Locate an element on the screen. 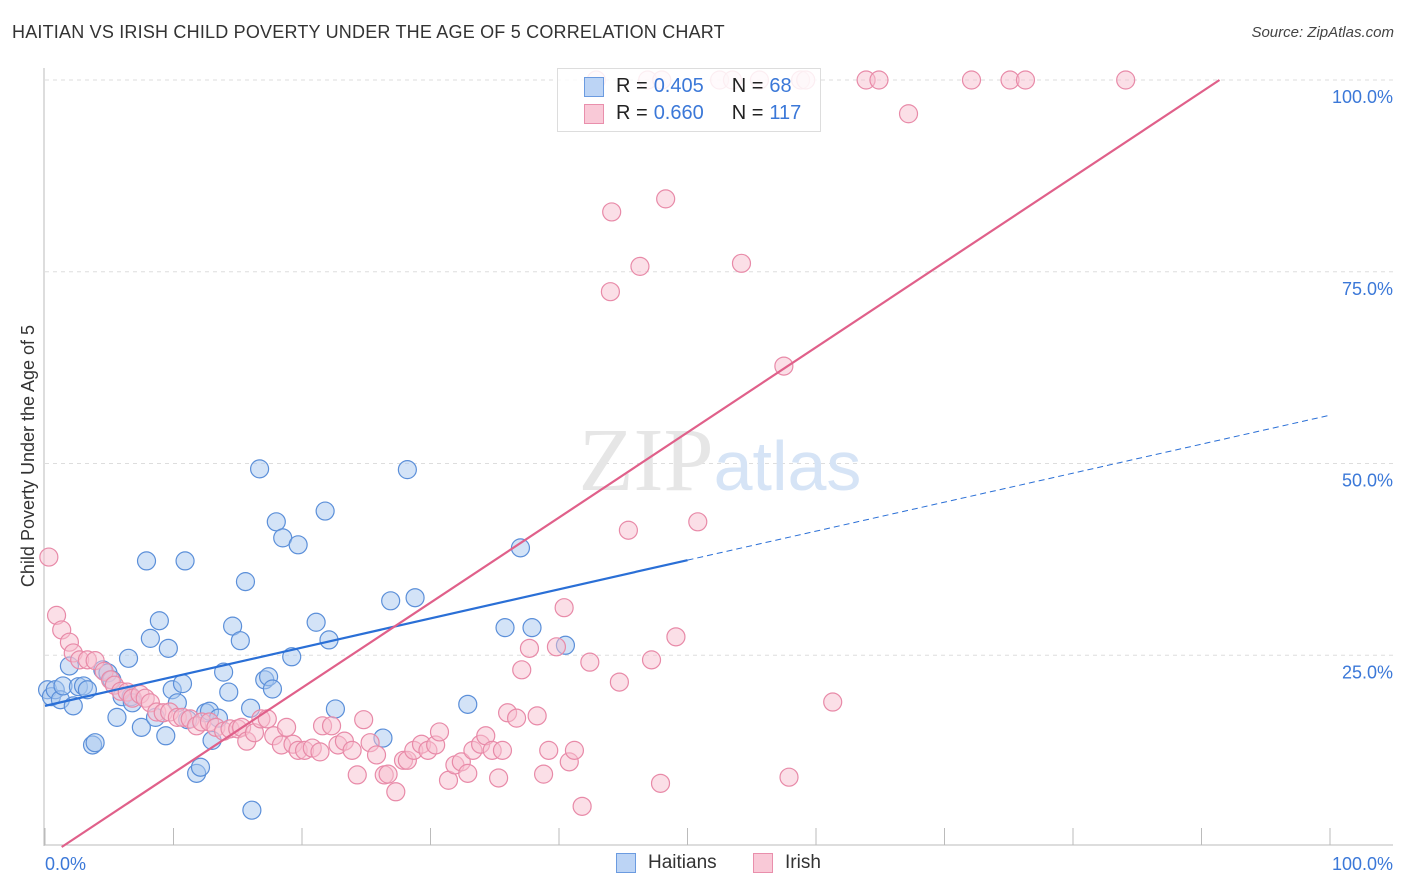 This screenshot has height=892, width=1406. legend-label-haitians: Haitians is located at coordinates (682, 862).